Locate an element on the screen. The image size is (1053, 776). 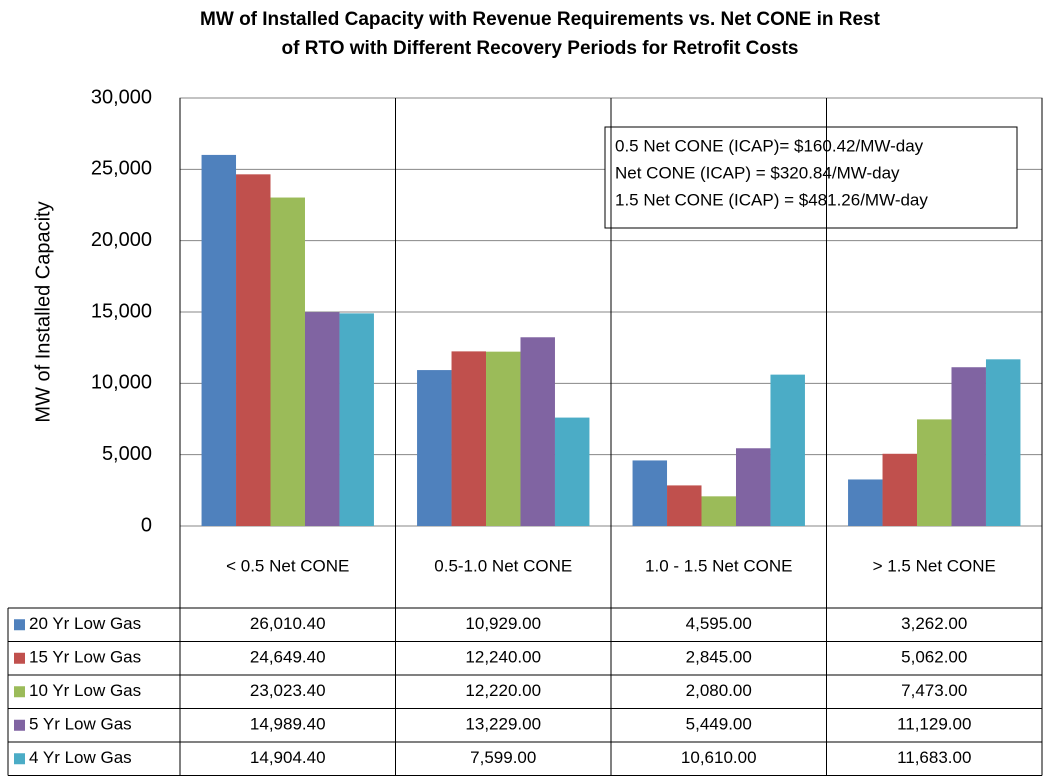
table-value: 4,595.00 is located at coordinates (719, 623).